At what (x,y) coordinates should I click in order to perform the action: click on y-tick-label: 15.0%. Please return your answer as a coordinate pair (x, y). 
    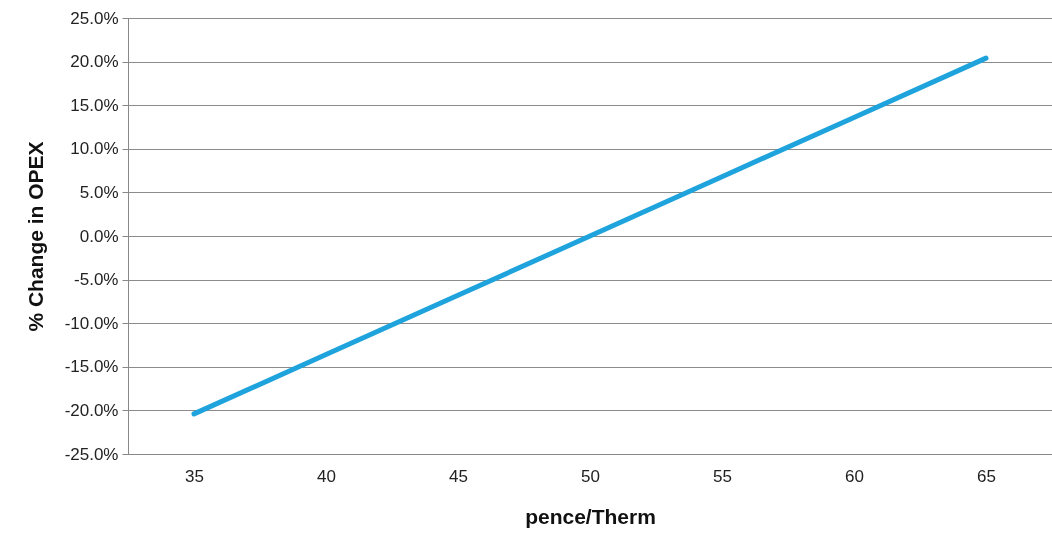
    Looking at the image, I should click on (94, 105).